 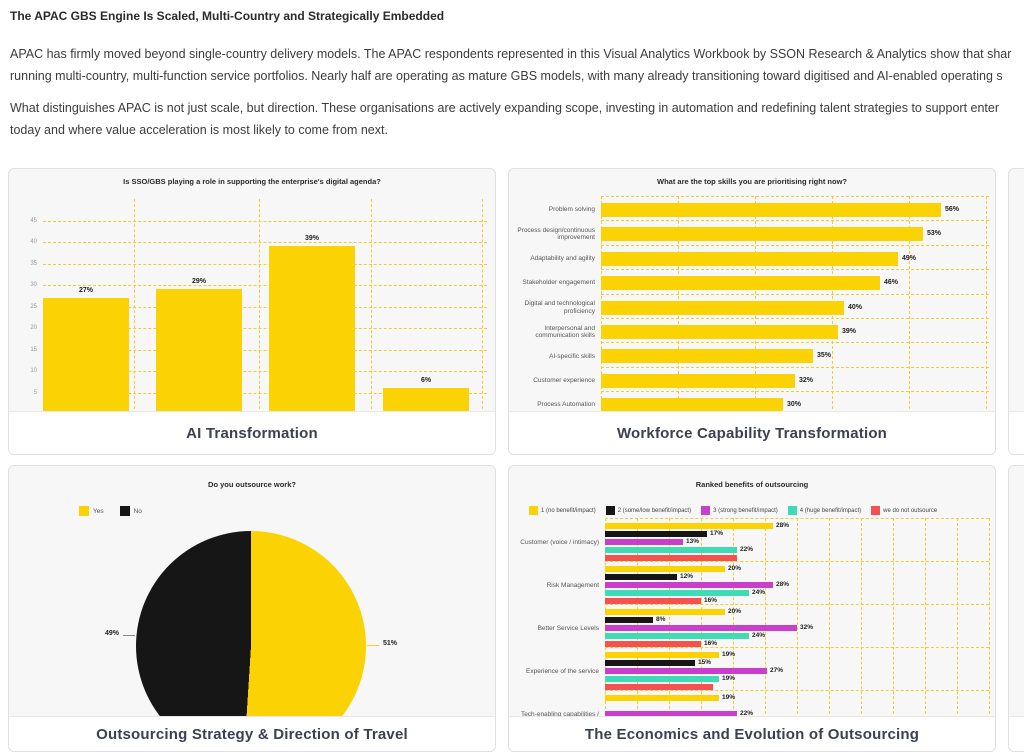 What do you see at coordinates (558, 283) in the screenshot?
I see `category-label: Stakeholder engagement` at bounding box center [558, 283].